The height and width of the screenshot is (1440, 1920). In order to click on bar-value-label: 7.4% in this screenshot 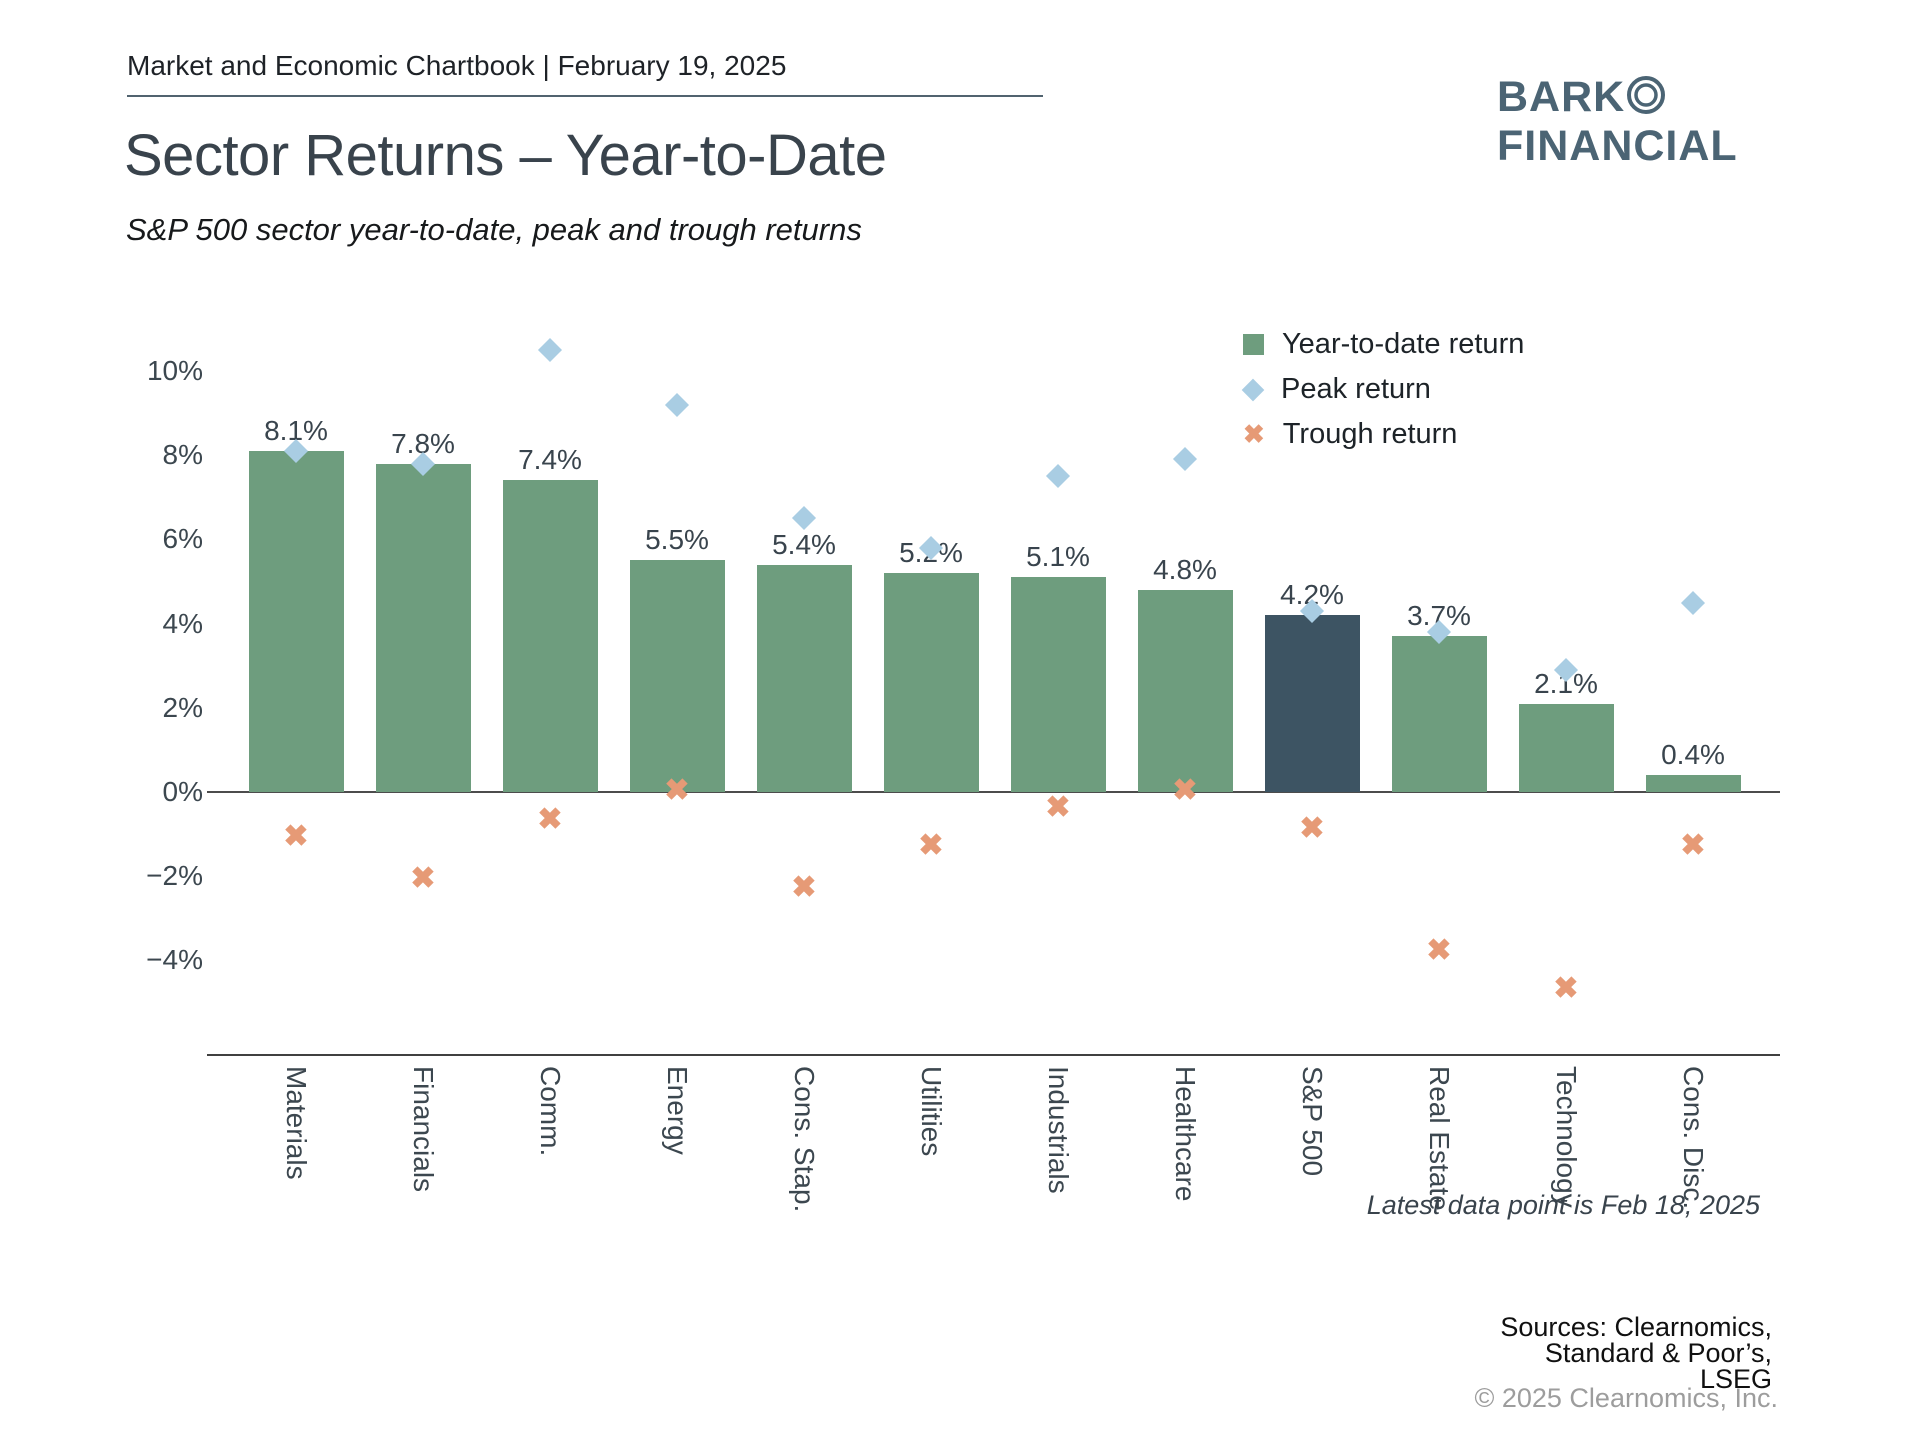, I will do `click(550, 460)`.